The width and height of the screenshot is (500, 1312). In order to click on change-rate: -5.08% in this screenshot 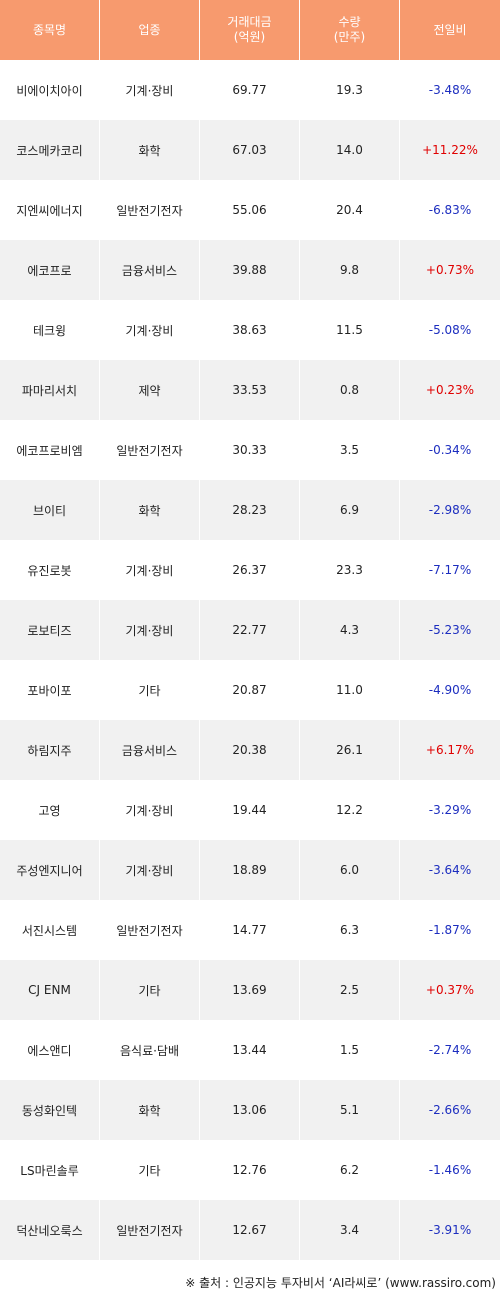, I will do `click(450, 330)`.